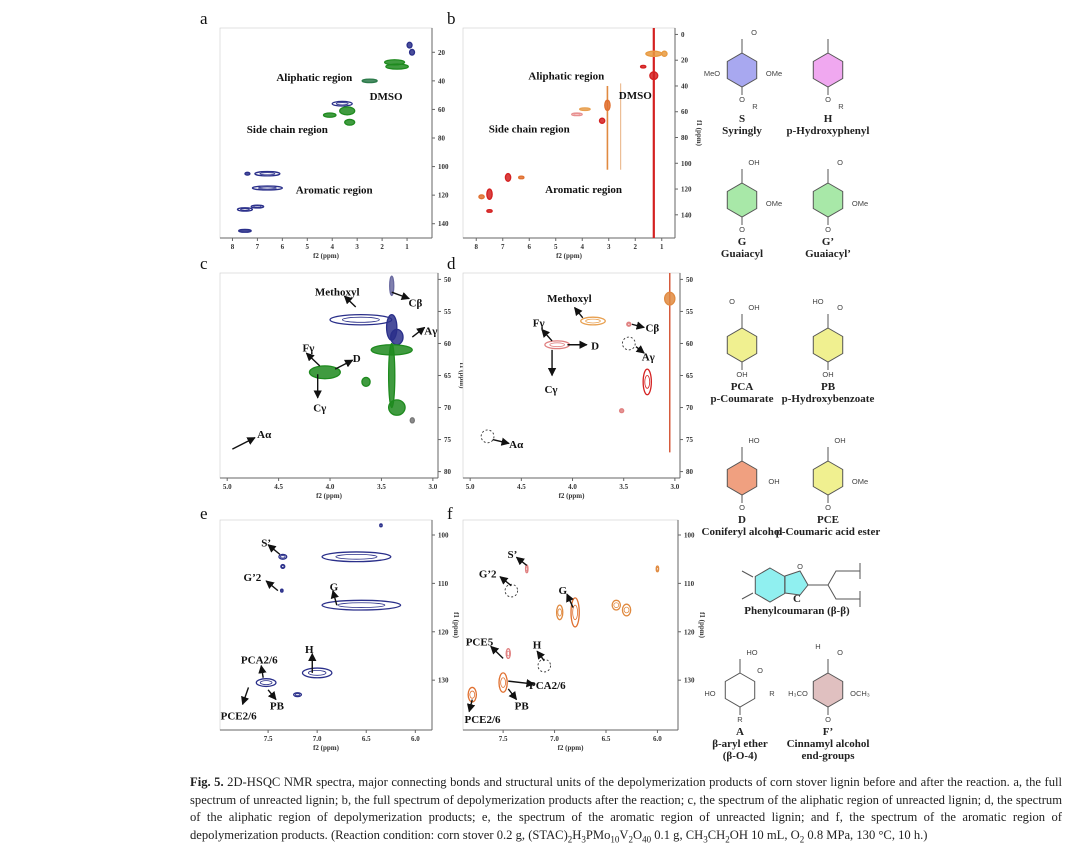 The image size is (1080, 867). What do you see at coordinates (648, 357) in the screenshot?
I see `annotation-label: Aγ` at bounding box center [648, 357].